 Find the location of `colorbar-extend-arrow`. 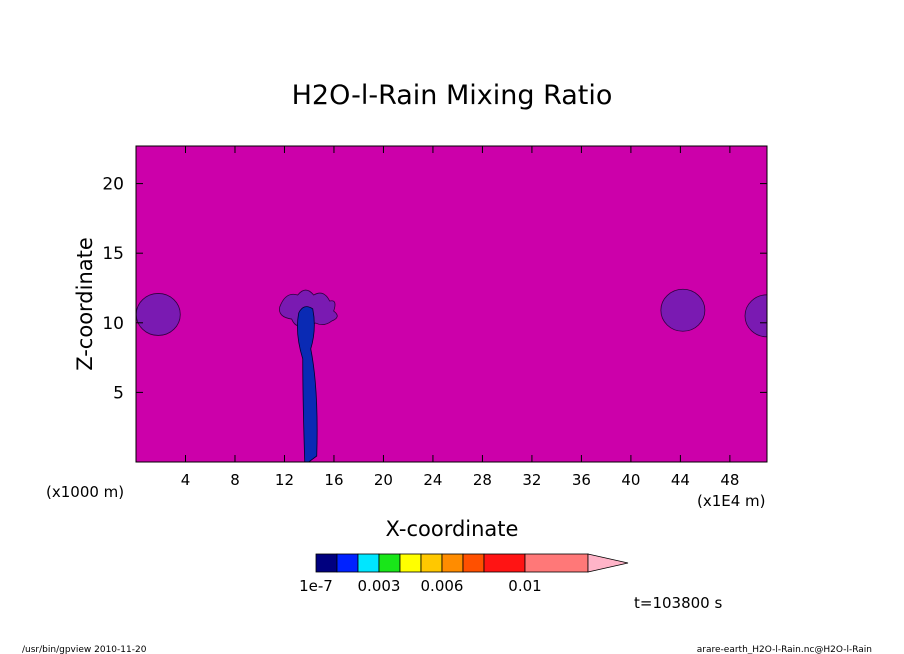

colorbar-extend-arrow is located at coordinates (608, 563).